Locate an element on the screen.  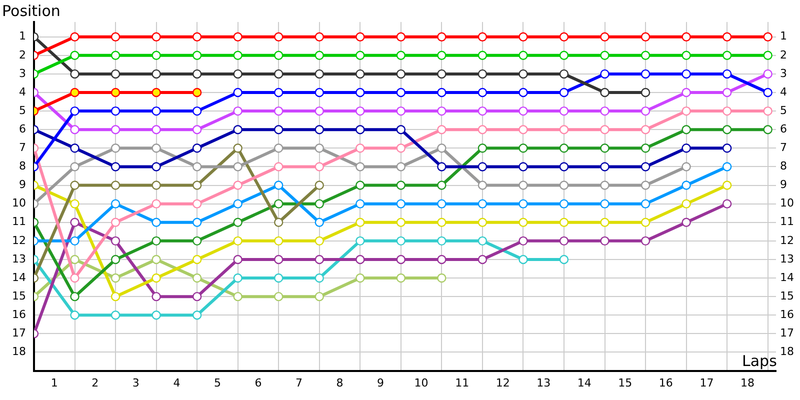
x-tick-label: 11 is located at coordinates (462, 383).